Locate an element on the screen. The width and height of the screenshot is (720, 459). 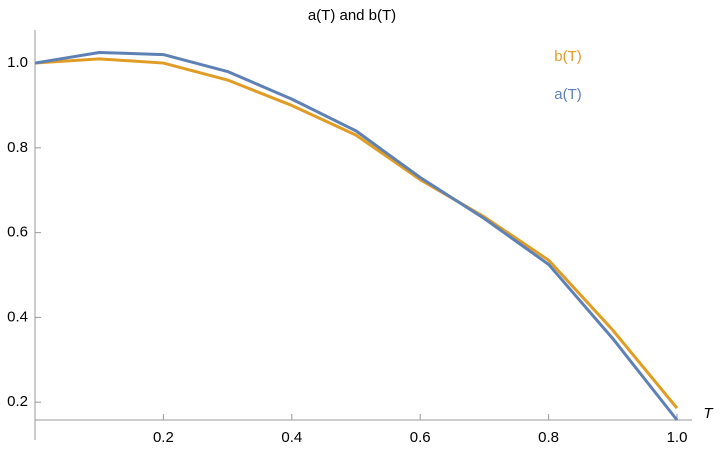
x-tick-label: 1.0 is located at coordinates (677, 437).